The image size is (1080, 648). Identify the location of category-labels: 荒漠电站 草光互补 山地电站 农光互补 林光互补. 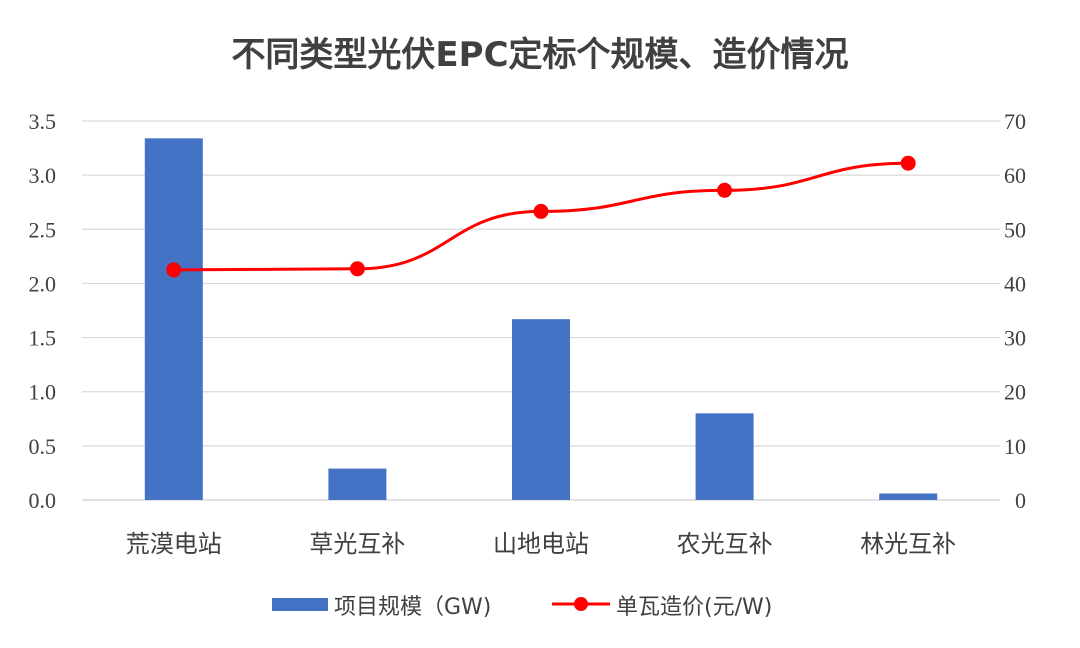
(541, 544).